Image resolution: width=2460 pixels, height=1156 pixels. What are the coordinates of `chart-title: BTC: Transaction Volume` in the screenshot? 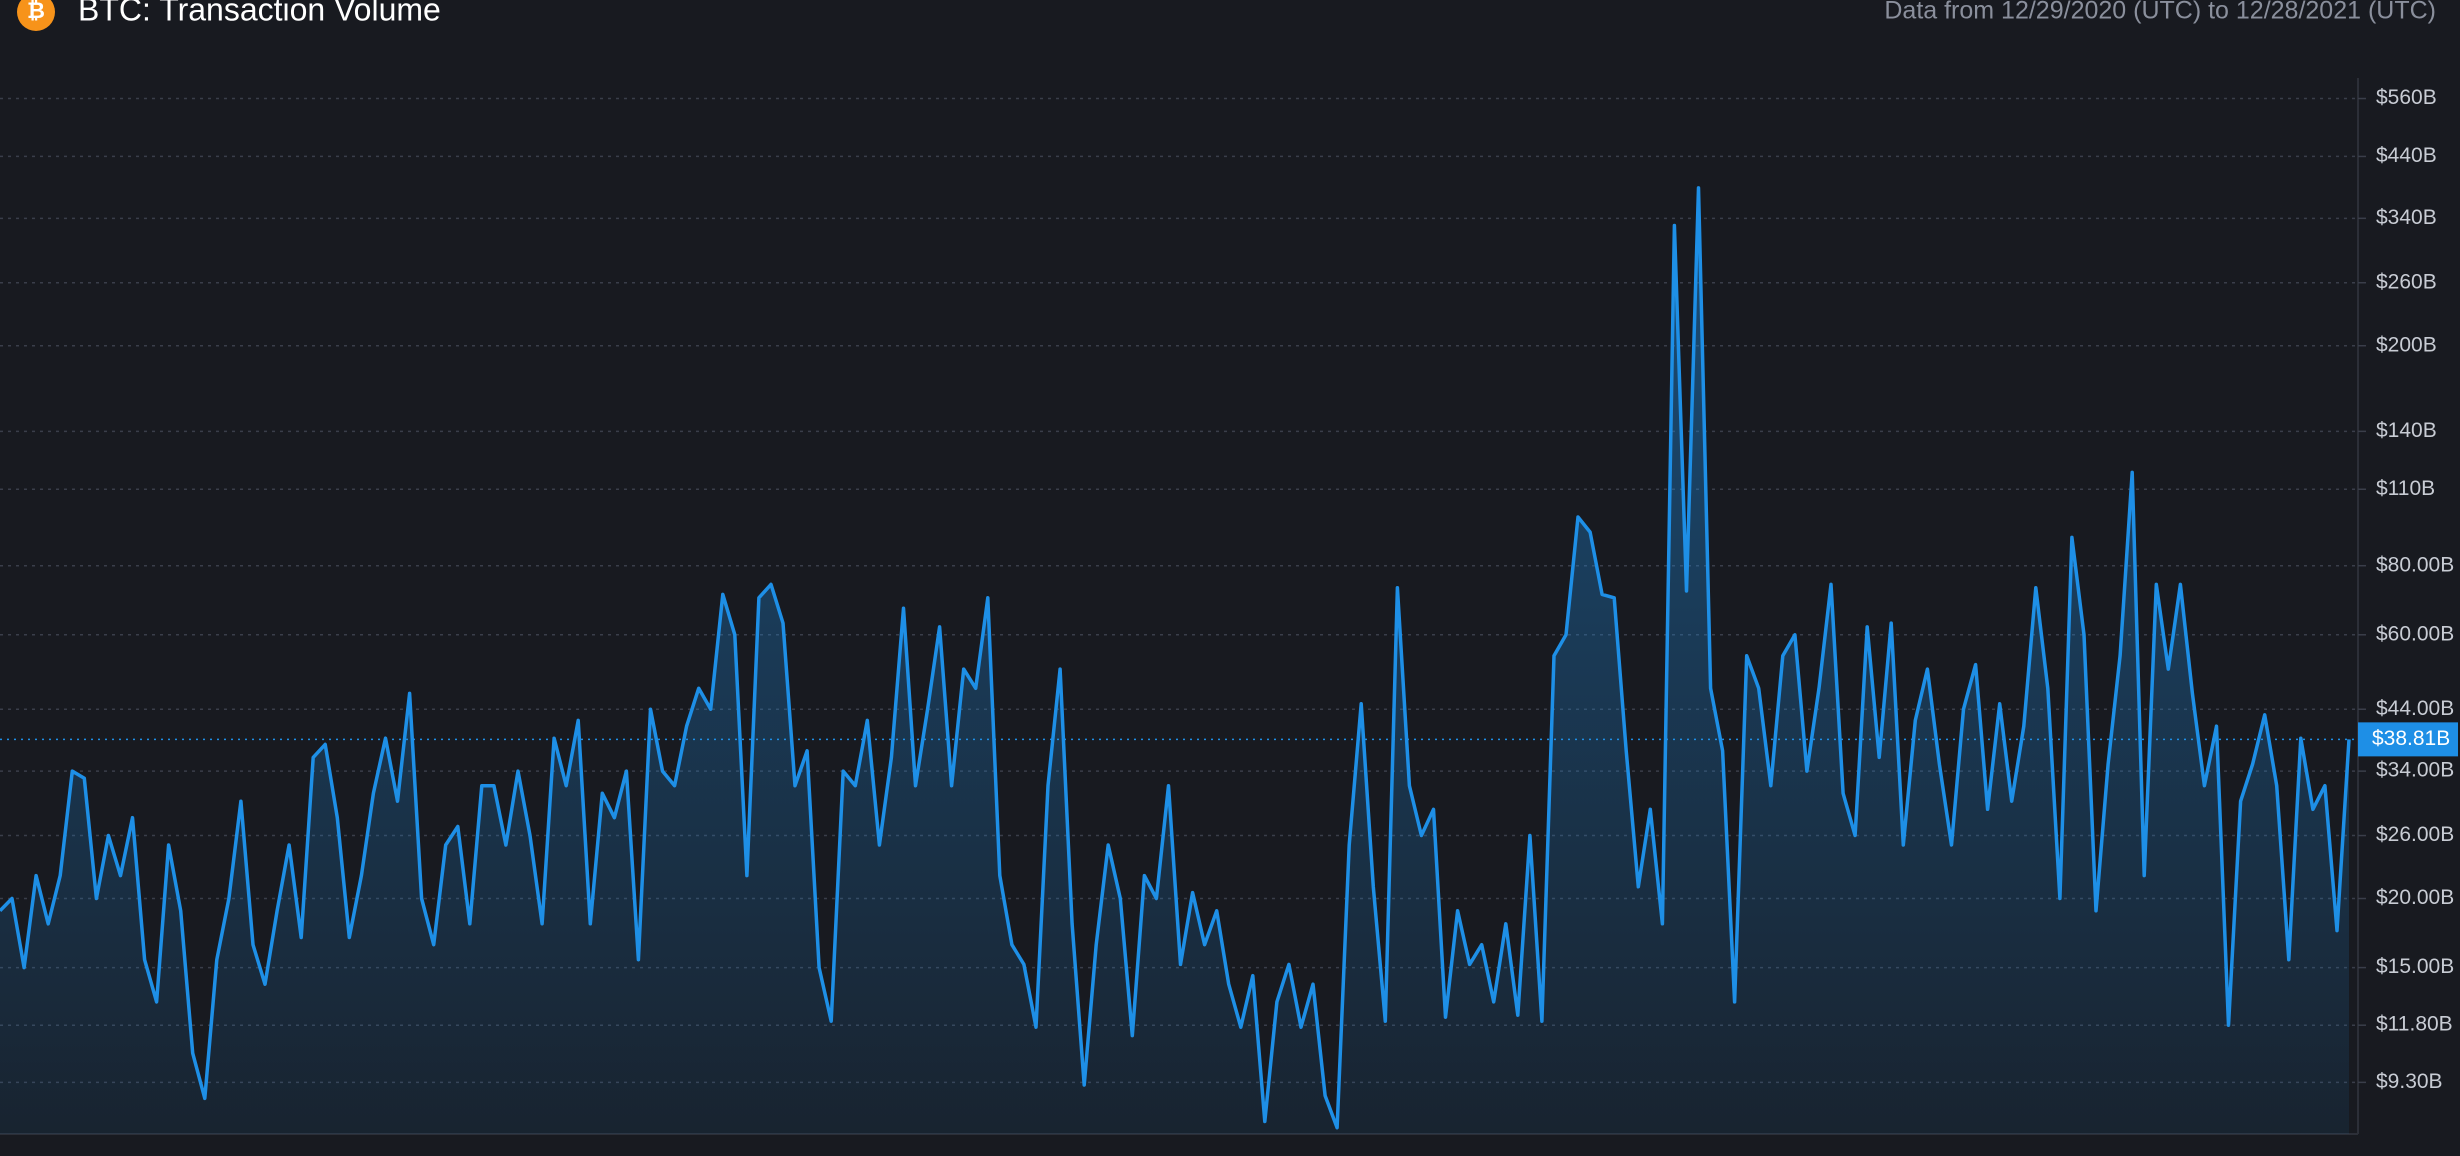 It's located at (259, 13).